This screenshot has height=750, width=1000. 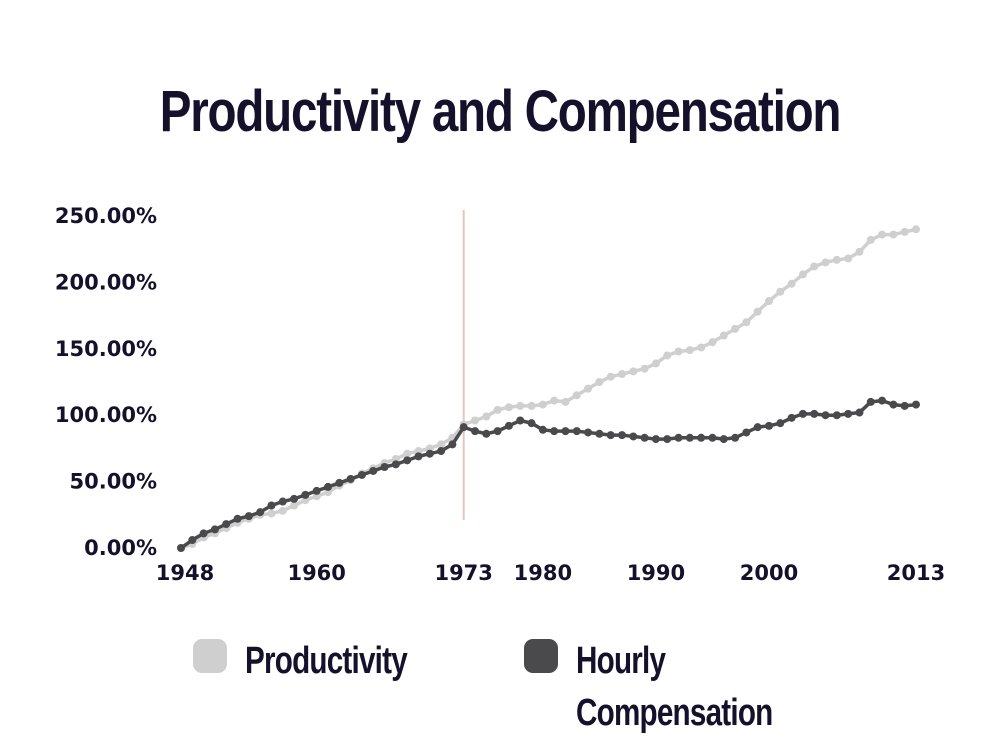 What do you see at coordinates (106, 282) in the screenshot?
I see `y-tick-label: 200.00%` at bounding box center [106, 282].